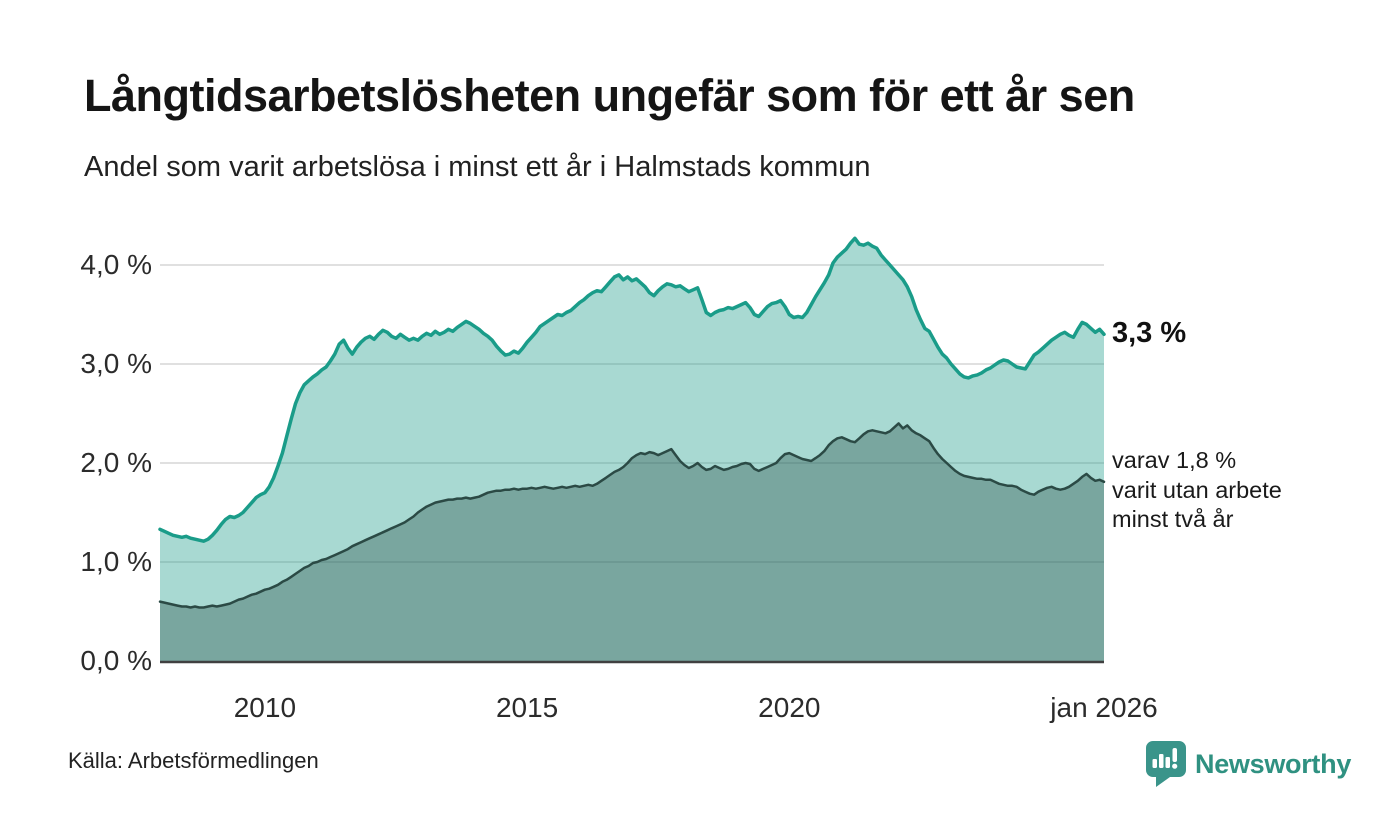  Describe the element at coordinates (527, 707) in the screenshot. I see `x-axis-tick-label: 2015` at that location.